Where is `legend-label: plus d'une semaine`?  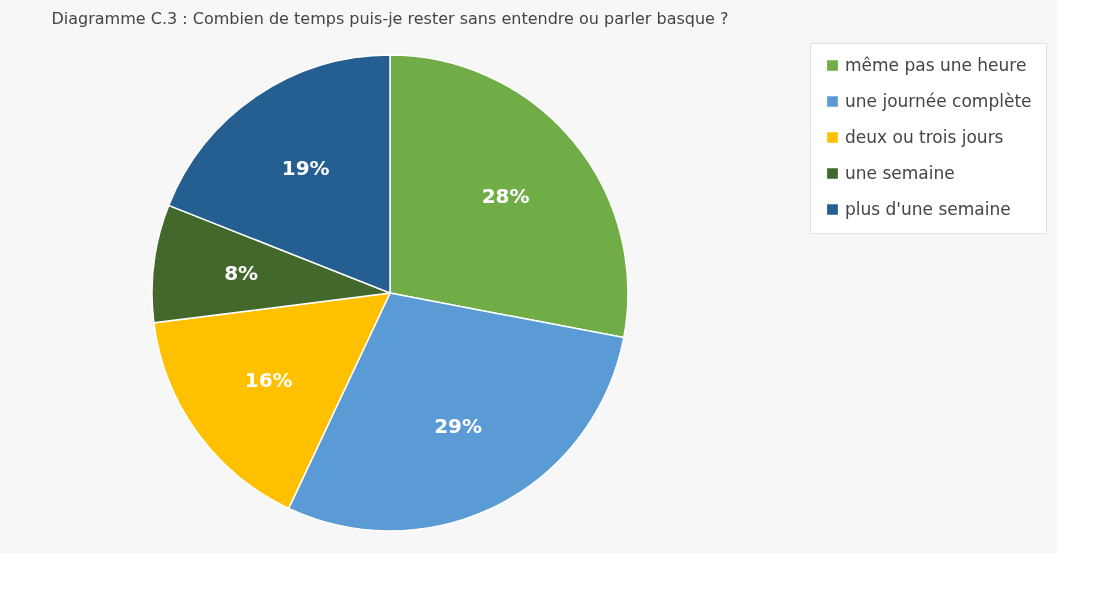 legend-label: plus d'une semaine is located at coordinates (928, 208).